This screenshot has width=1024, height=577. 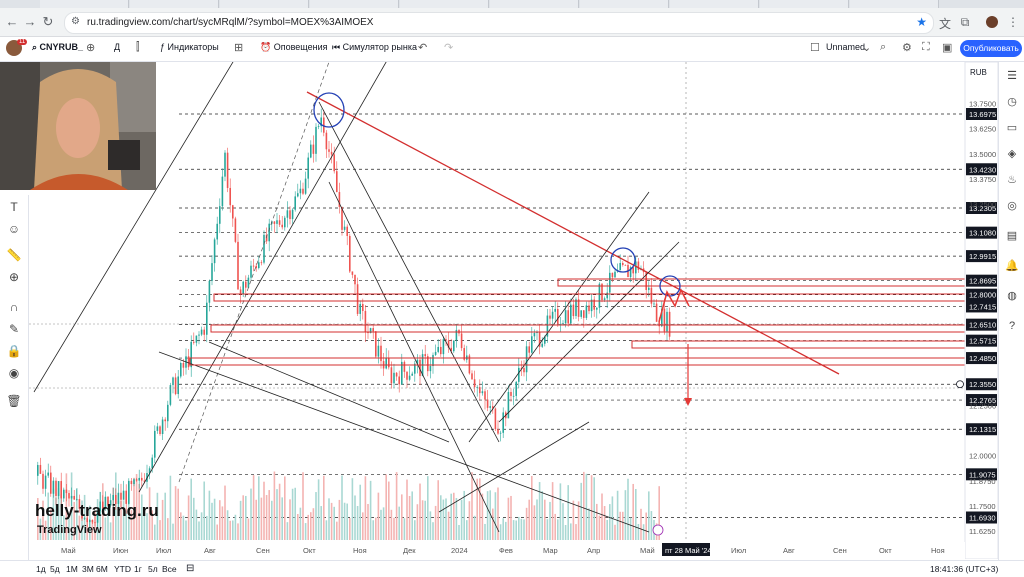 I want to click on emoji-icon: ☺, so click(x=14, y=229).